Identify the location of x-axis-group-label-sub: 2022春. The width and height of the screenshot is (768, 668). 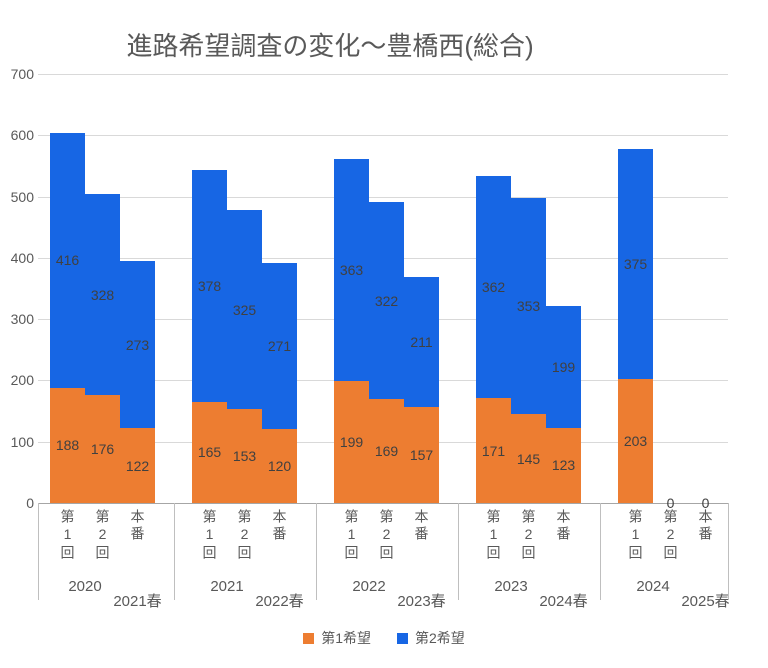
(279, 601).